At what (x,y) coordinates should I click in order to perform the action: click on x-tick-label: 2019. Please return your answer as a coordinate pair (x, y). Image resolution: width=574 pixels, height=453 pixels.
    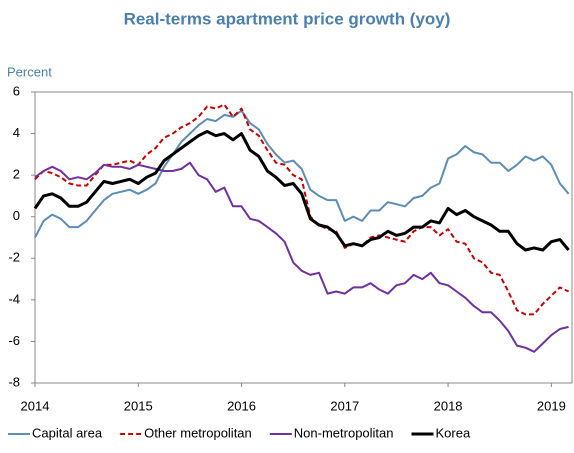
    Looking at the image, I should click on (551, 405).